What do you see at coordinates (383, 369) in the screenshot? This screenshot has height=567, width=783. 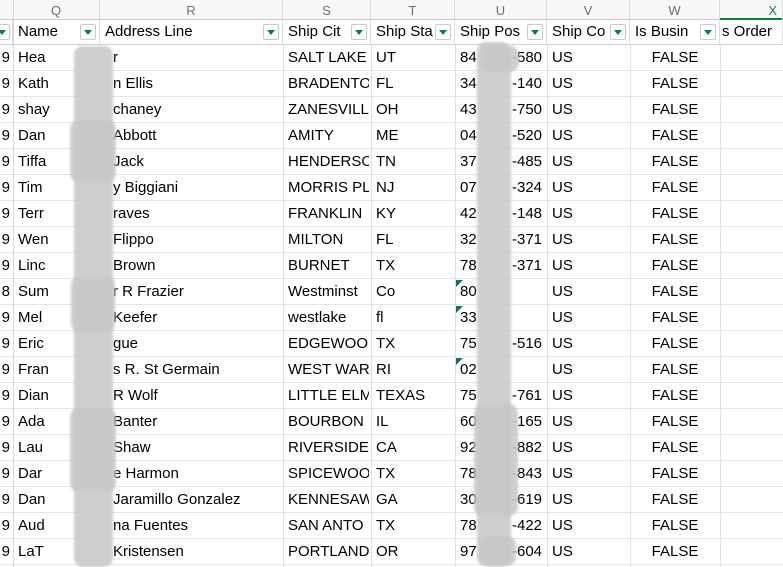 I see `cell-ship-state: RI` at bounding box center [383, 369].